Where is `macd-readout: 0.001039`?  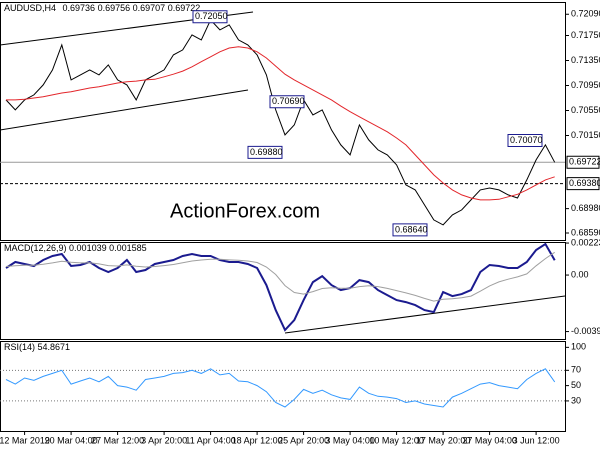 macd-readout: 0.001039 is located at coordinates (88, 248).